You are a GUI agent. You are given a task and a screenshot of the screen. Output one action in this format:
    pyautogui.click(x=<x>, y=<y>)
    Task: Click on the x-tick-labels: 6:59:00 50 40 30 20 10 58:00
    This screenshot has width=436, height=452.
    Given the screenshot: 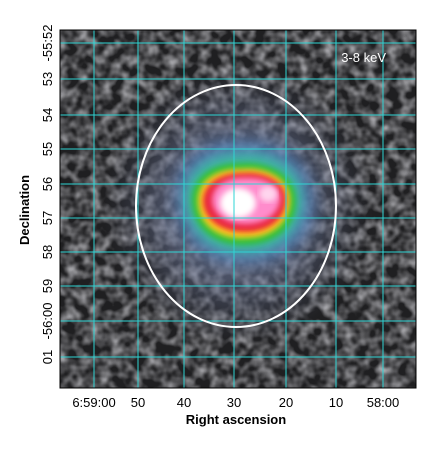 What is the action you would take?
    pyautogui.click(x=235, y=402)
    